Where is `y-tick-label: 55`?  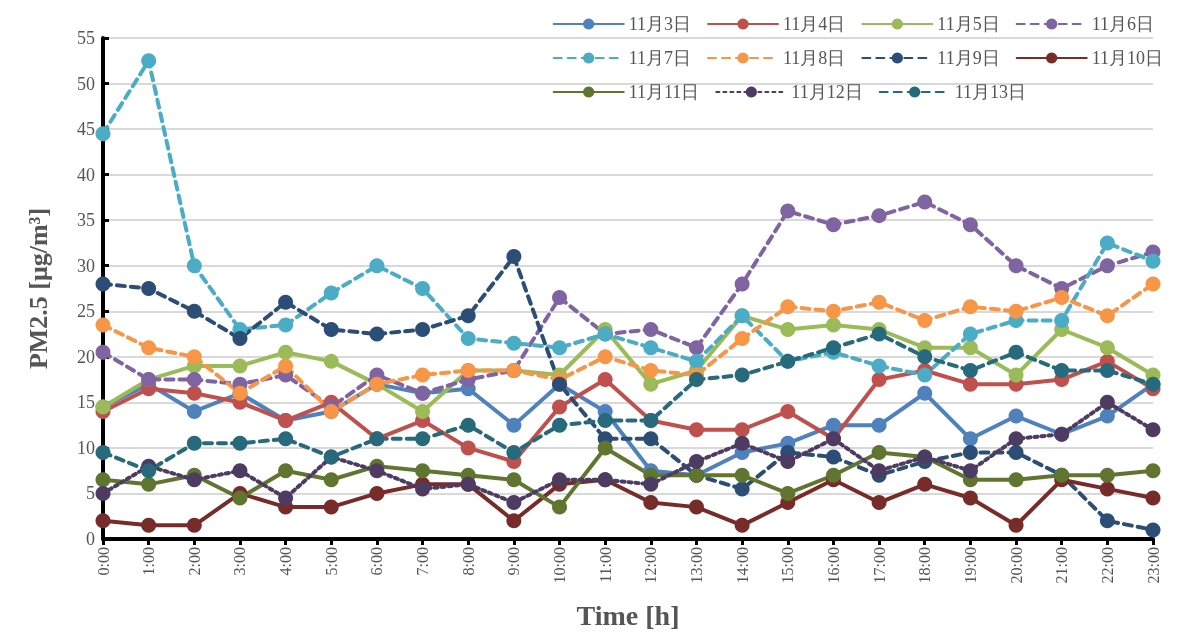
y-tick-label: 55 is located at coordinates (86, 38).